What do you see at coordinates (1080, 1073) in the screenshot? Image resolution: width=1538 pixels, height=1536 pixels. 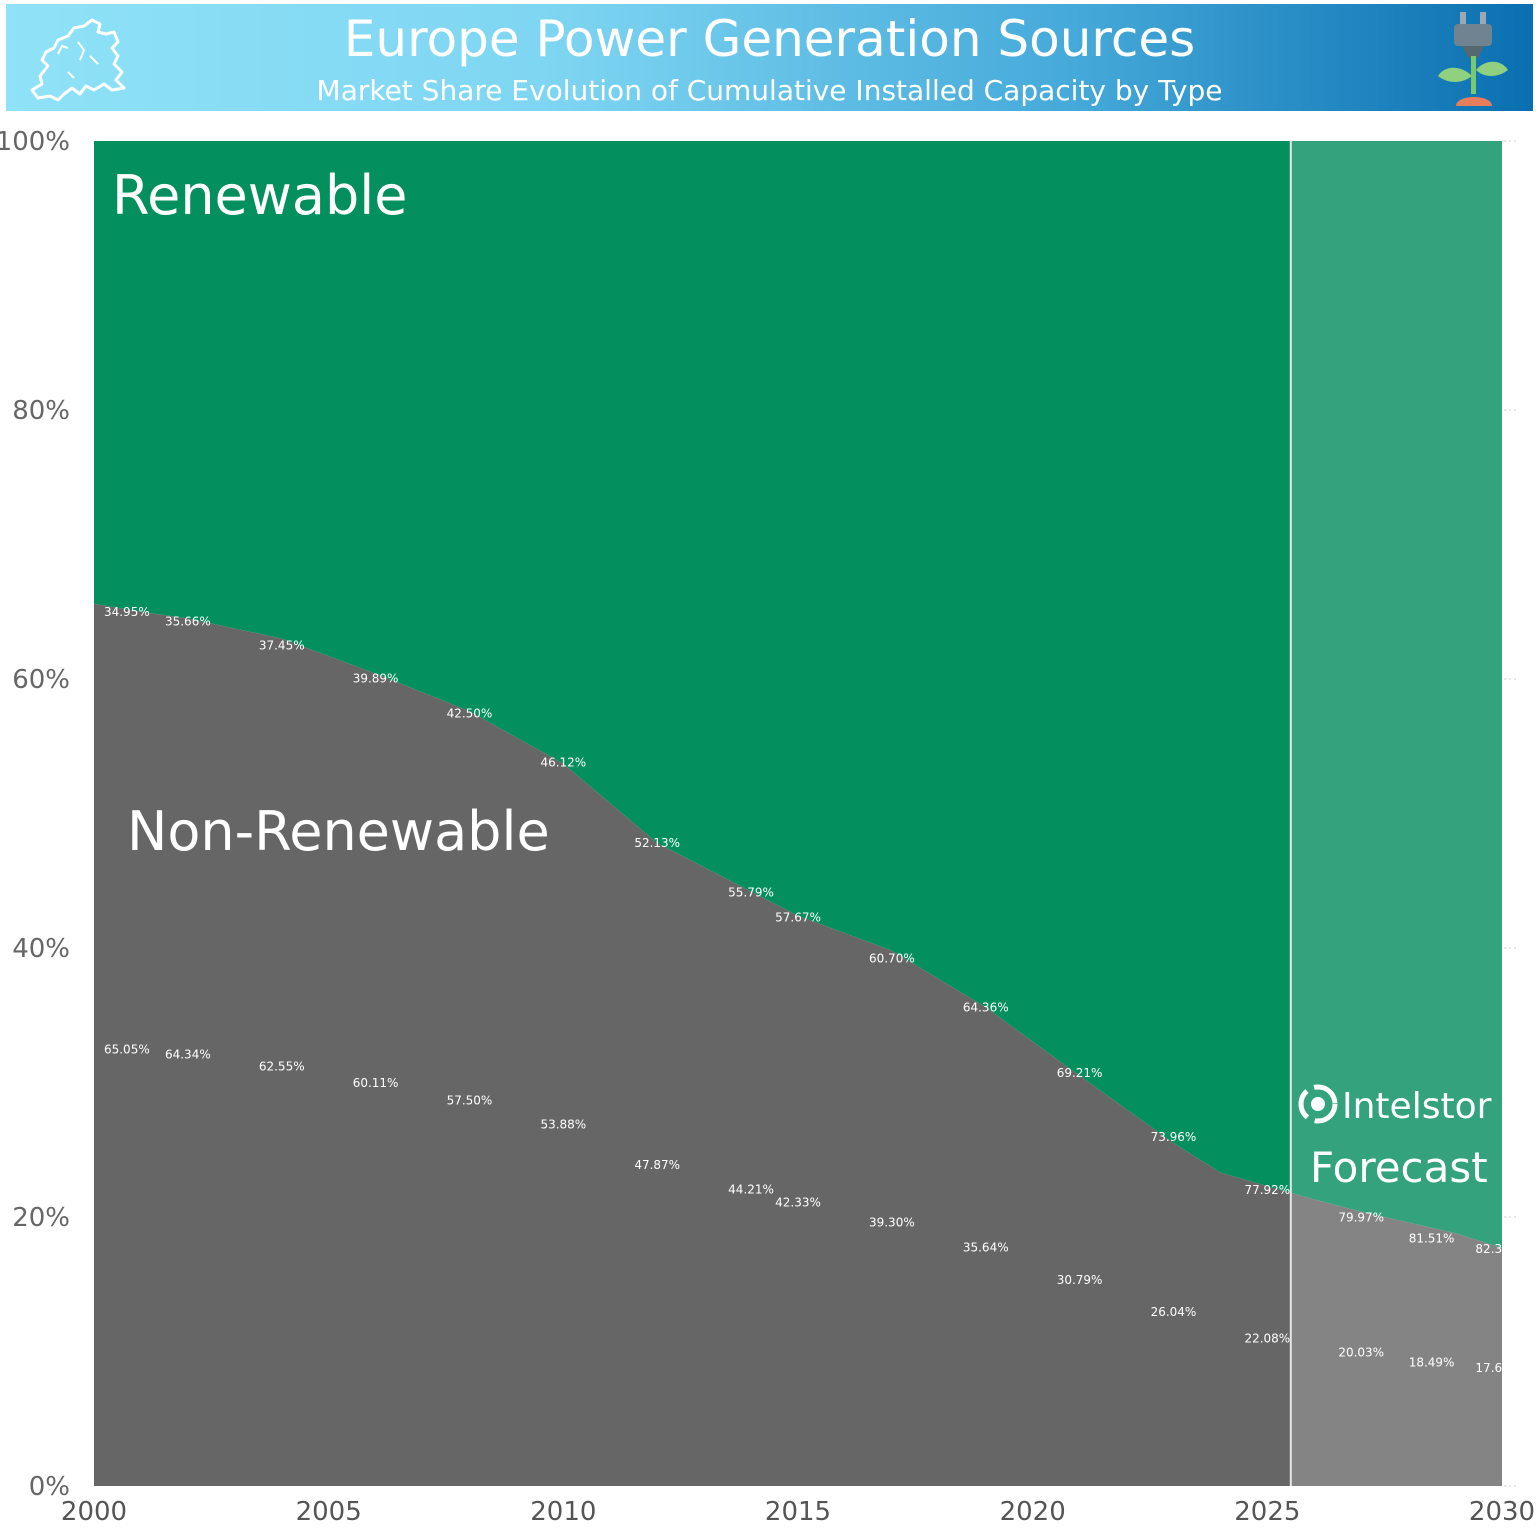 I see `renewable-data-label: 69.21%` at bounding box center [1080, 1073].